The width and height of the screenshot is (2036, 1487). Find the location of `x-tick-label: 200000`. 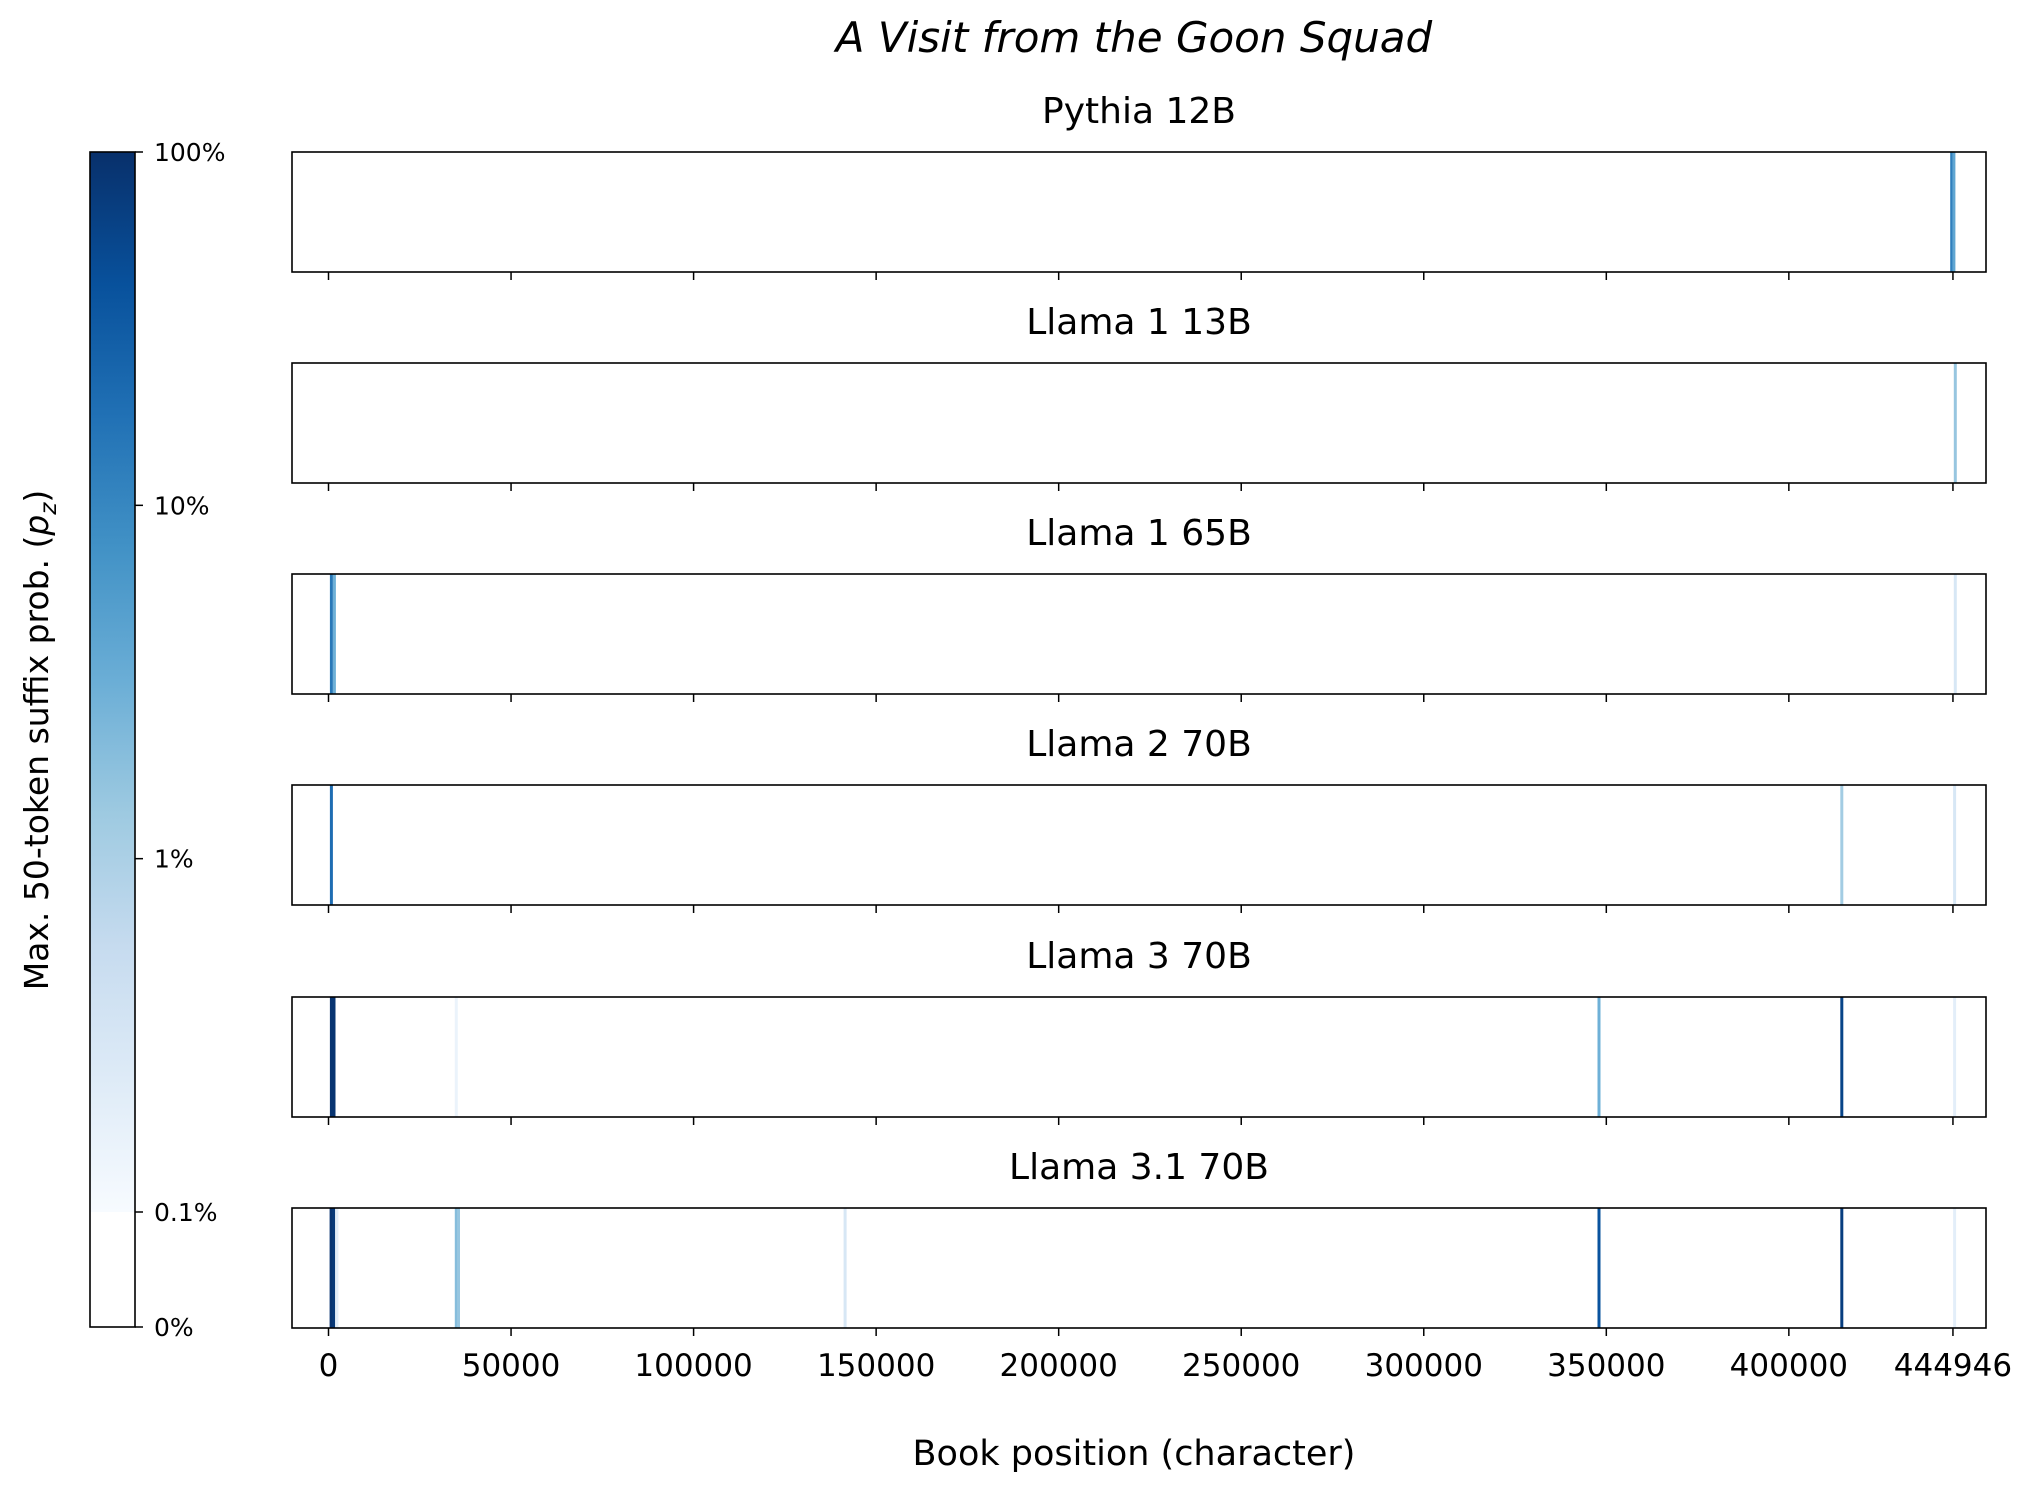

x-tick-label: 200000 is located at coordinates (1059, 1366).